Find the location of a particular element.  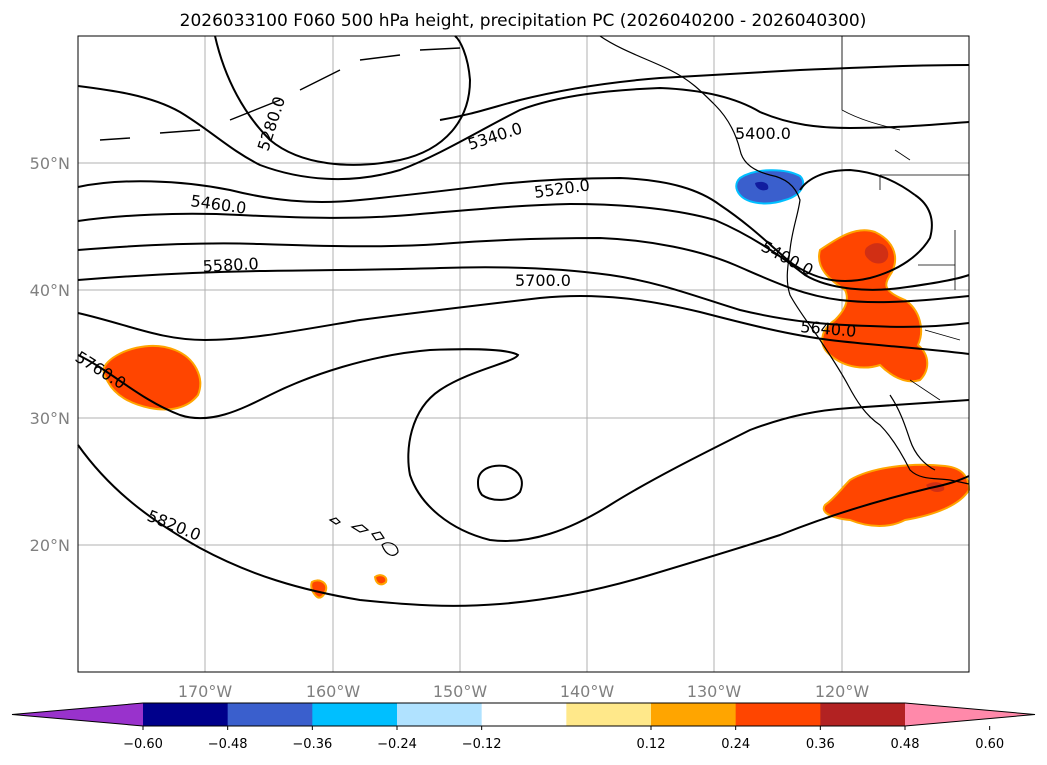

precip-area-mexico is located at coordinates (896, 495).